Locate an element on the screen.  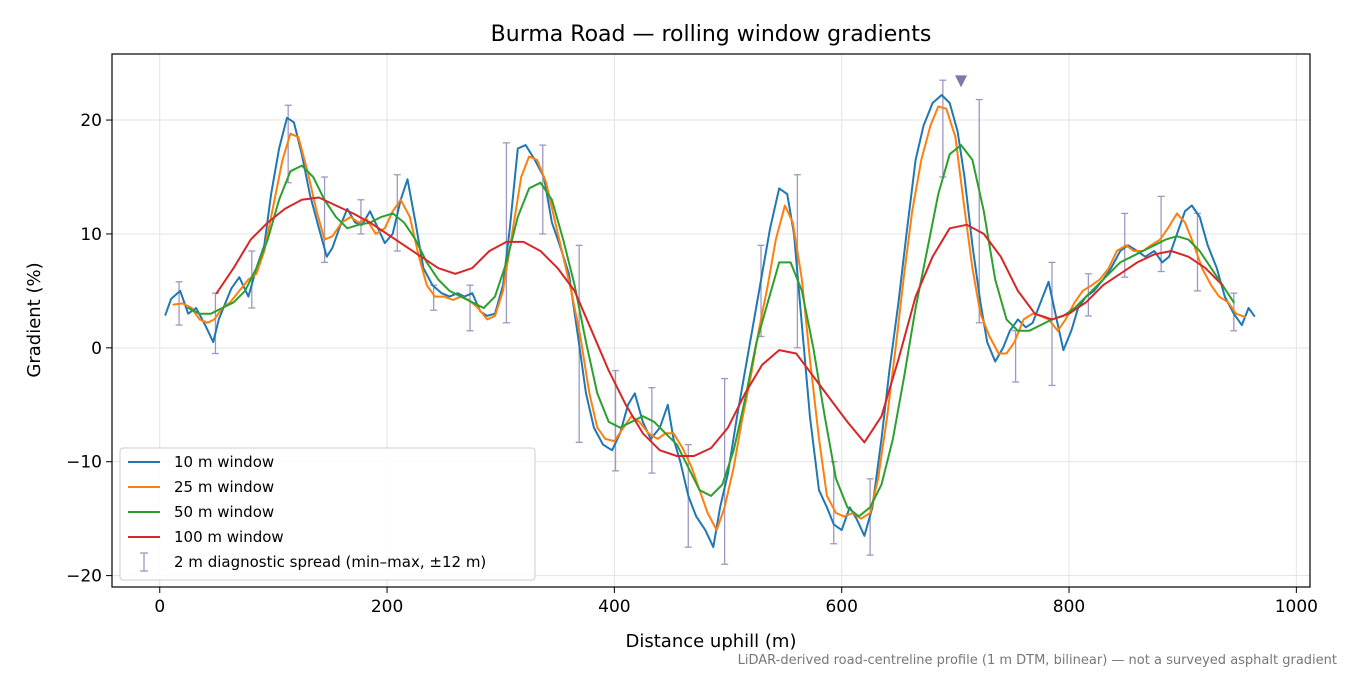
x-tick-label: 1000 is located at coordinates (1296, 607).